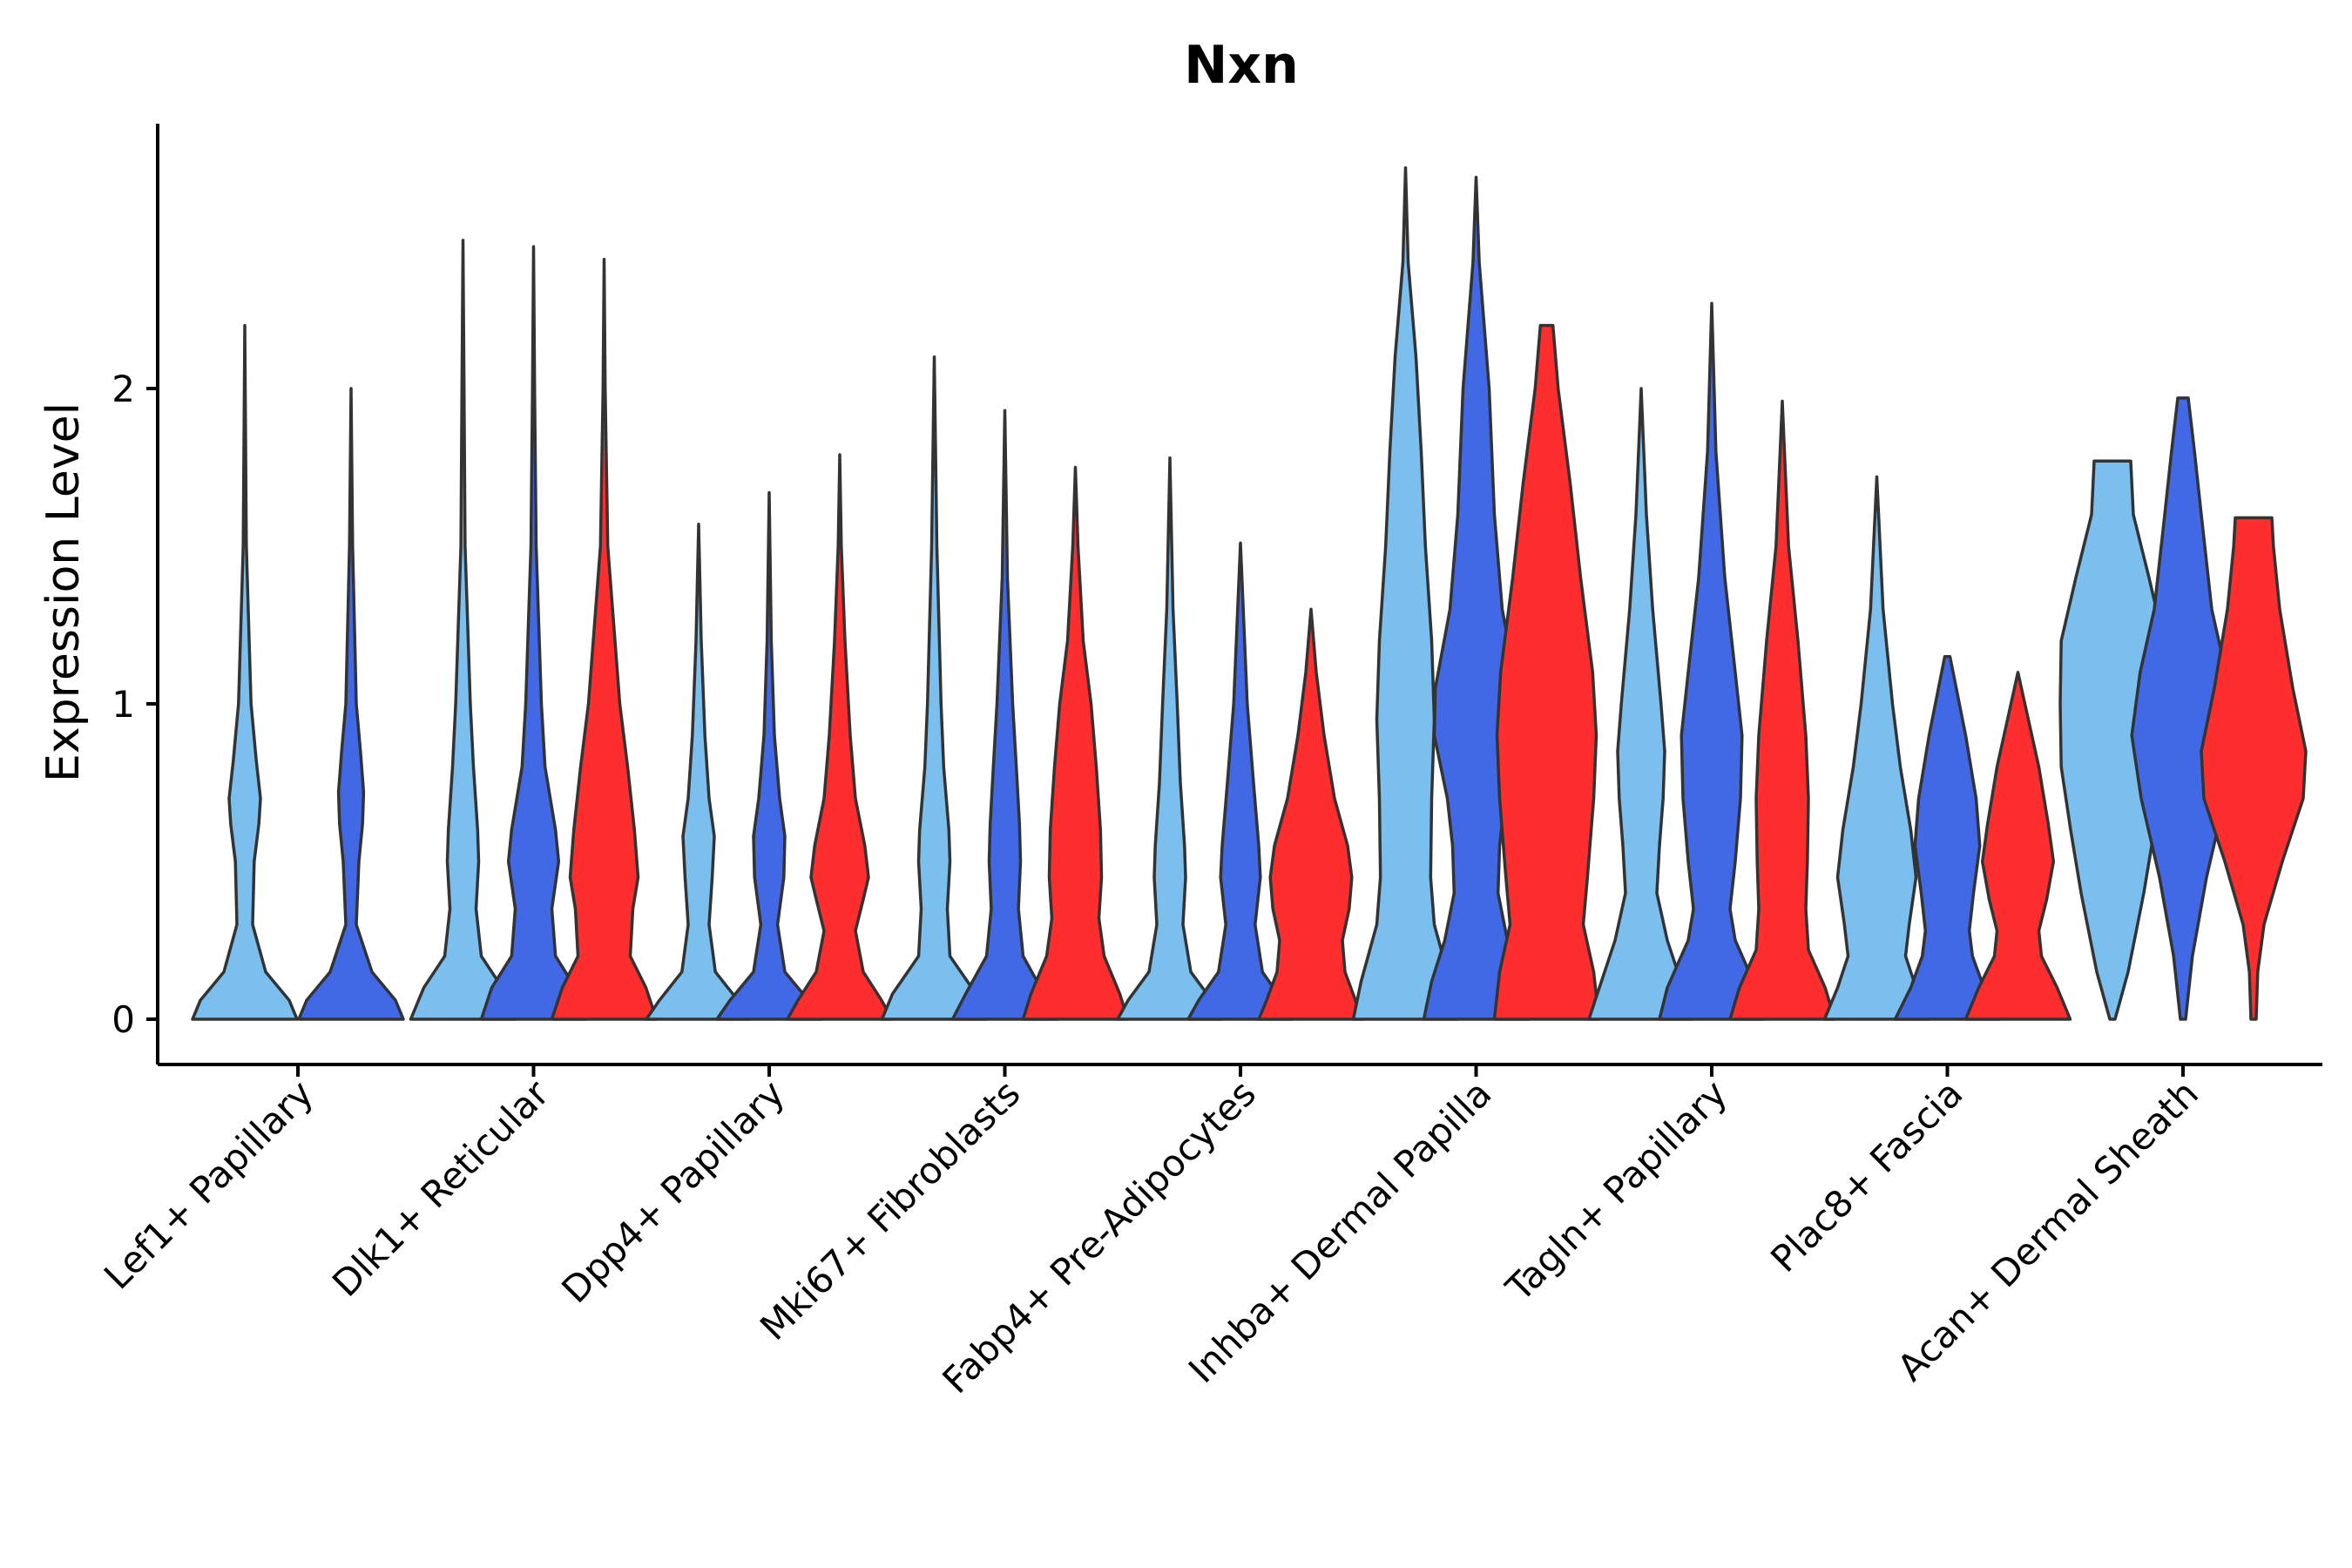 The height and width of the screenshot is (1568, 2352). What do you see at coordinates (124, 389) in the screenshot?
I see `y-tick-label: 2` at bounding box center [124, 389].